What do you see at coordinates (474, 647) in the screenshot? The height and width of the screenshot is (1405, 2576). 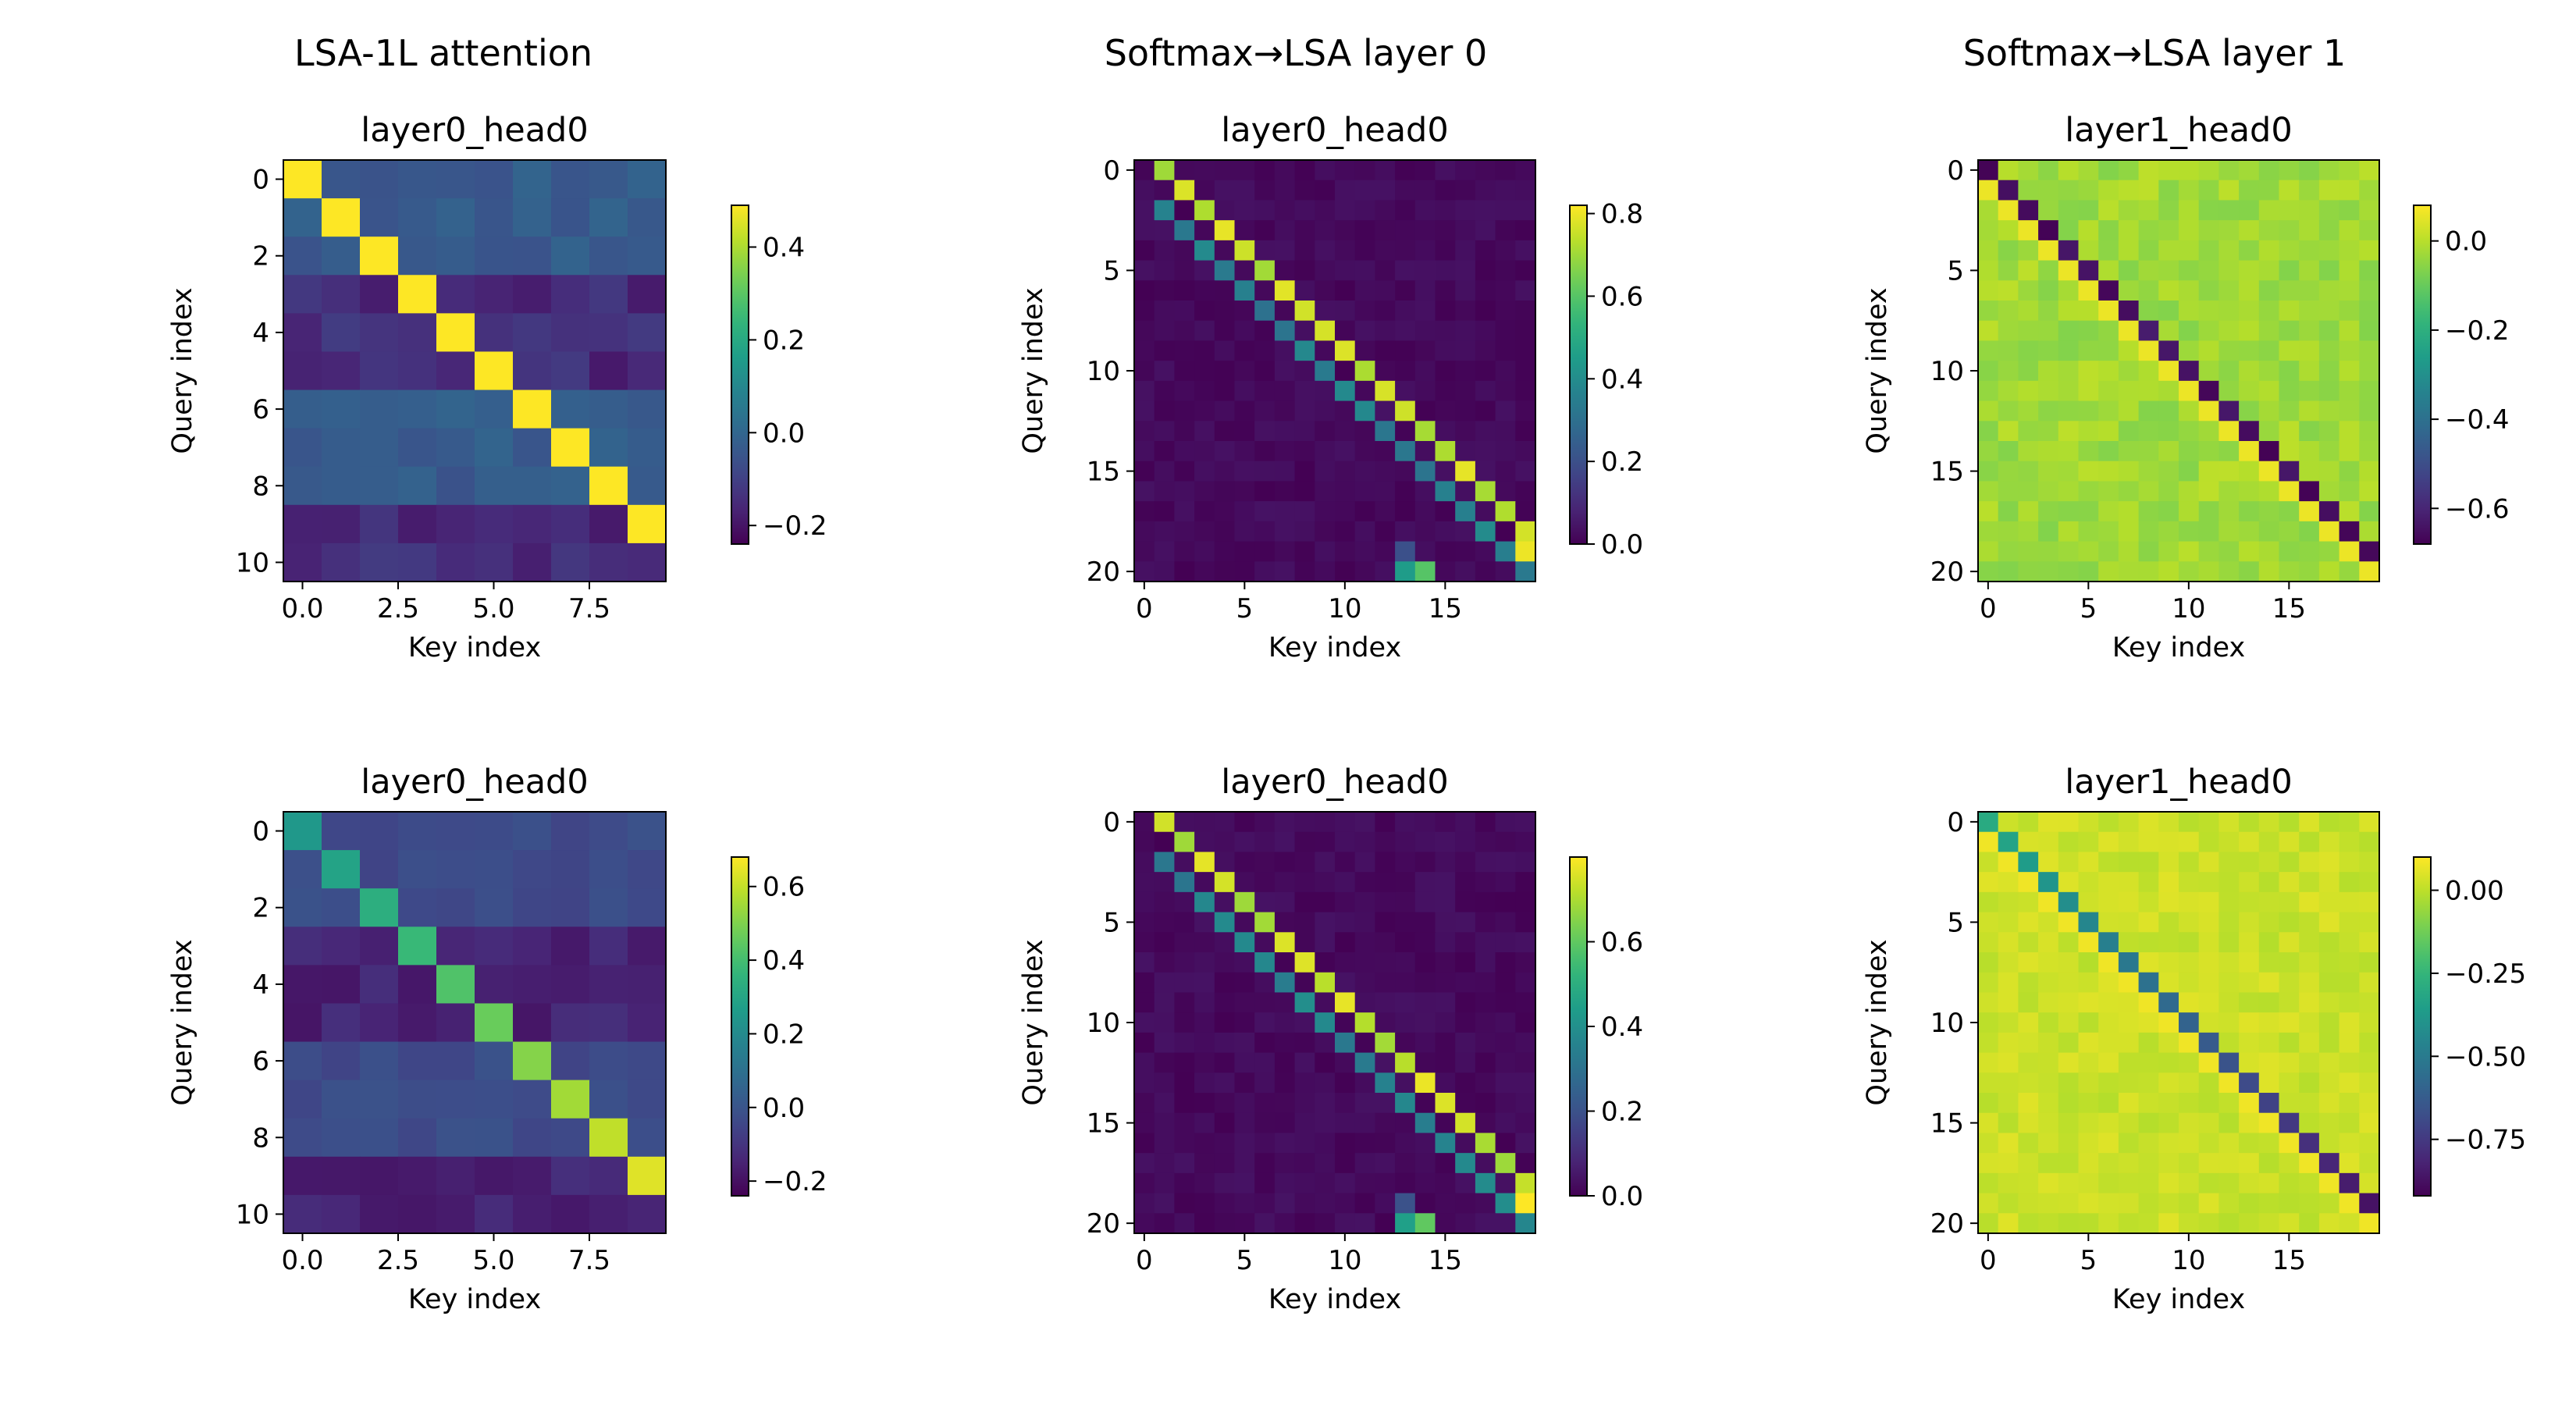 I see `x-axis-label: Key index` at bounding box center [474, 647].